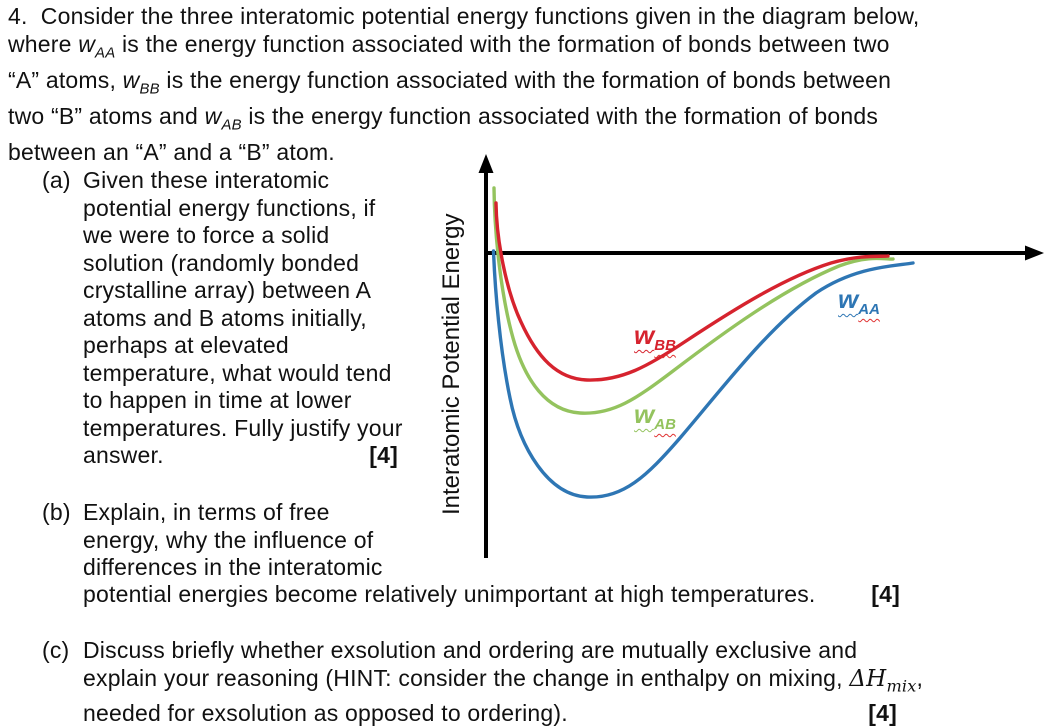  What do you see at coordinates (56, 650) in the screenshot?
I see `part-c-label: (c)` at bounding box center [56, 650].